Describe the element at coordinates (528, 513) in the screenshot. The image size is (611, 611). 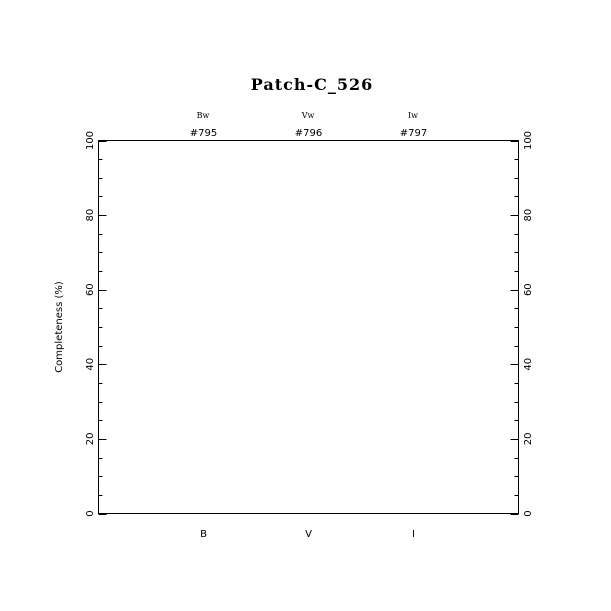
I see `y-tick-label-right: 0` at that location.